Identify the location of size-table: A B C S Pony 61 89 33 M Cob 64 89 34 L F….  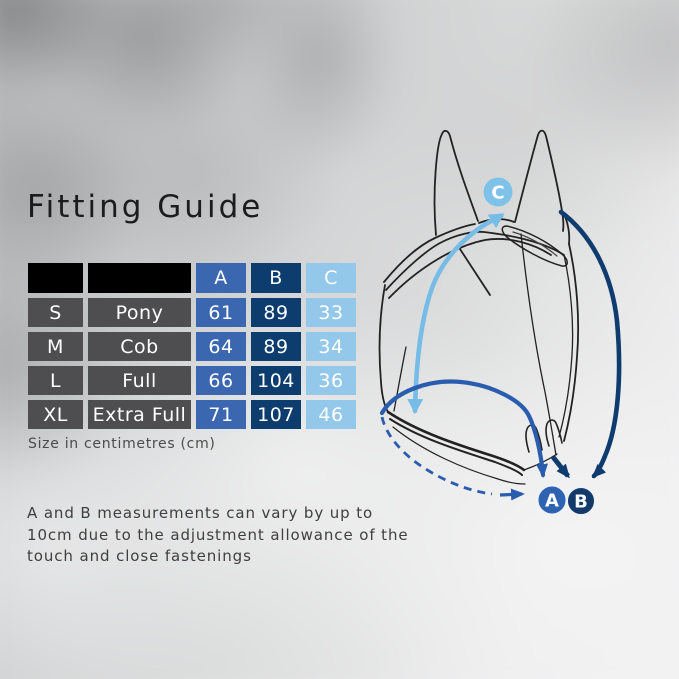
(192, 346).